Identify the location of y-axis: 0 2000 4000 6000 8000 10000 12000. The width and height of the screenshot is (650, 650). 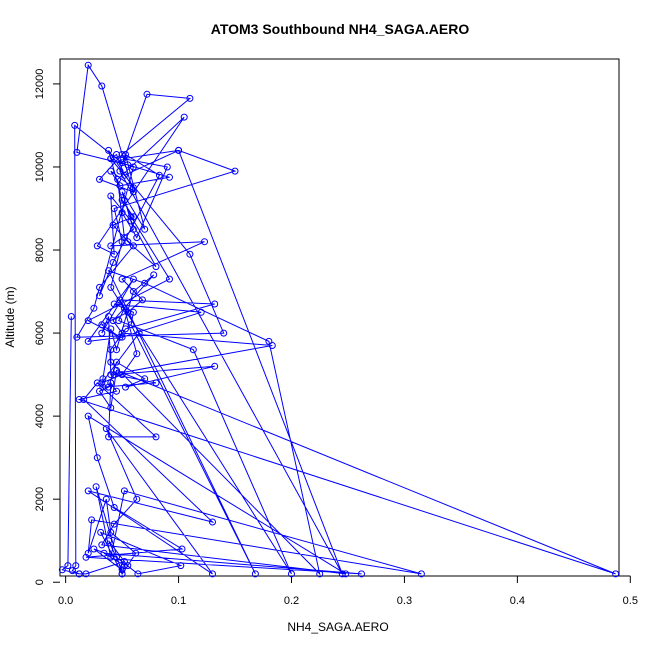
(47, 327).